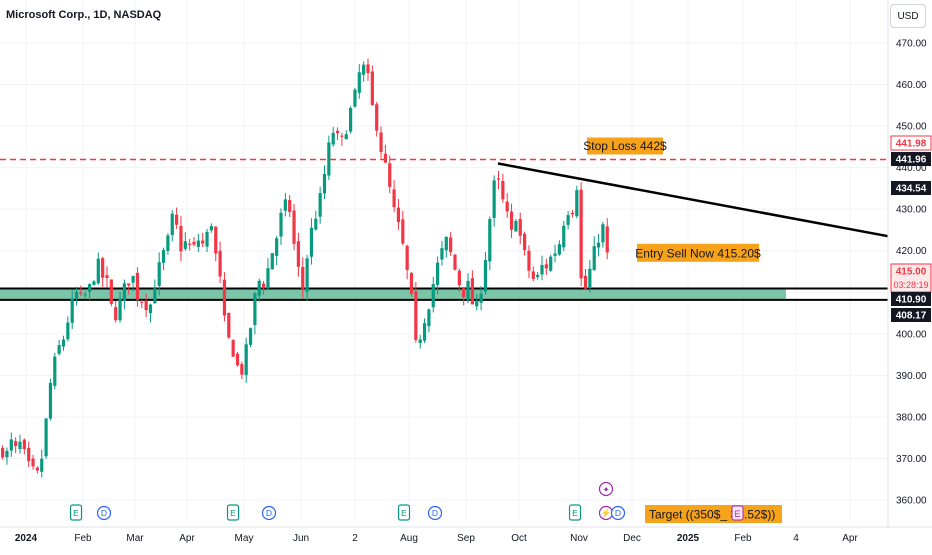  I want to click on price-tick-label: 420.00, so click(911, 251).